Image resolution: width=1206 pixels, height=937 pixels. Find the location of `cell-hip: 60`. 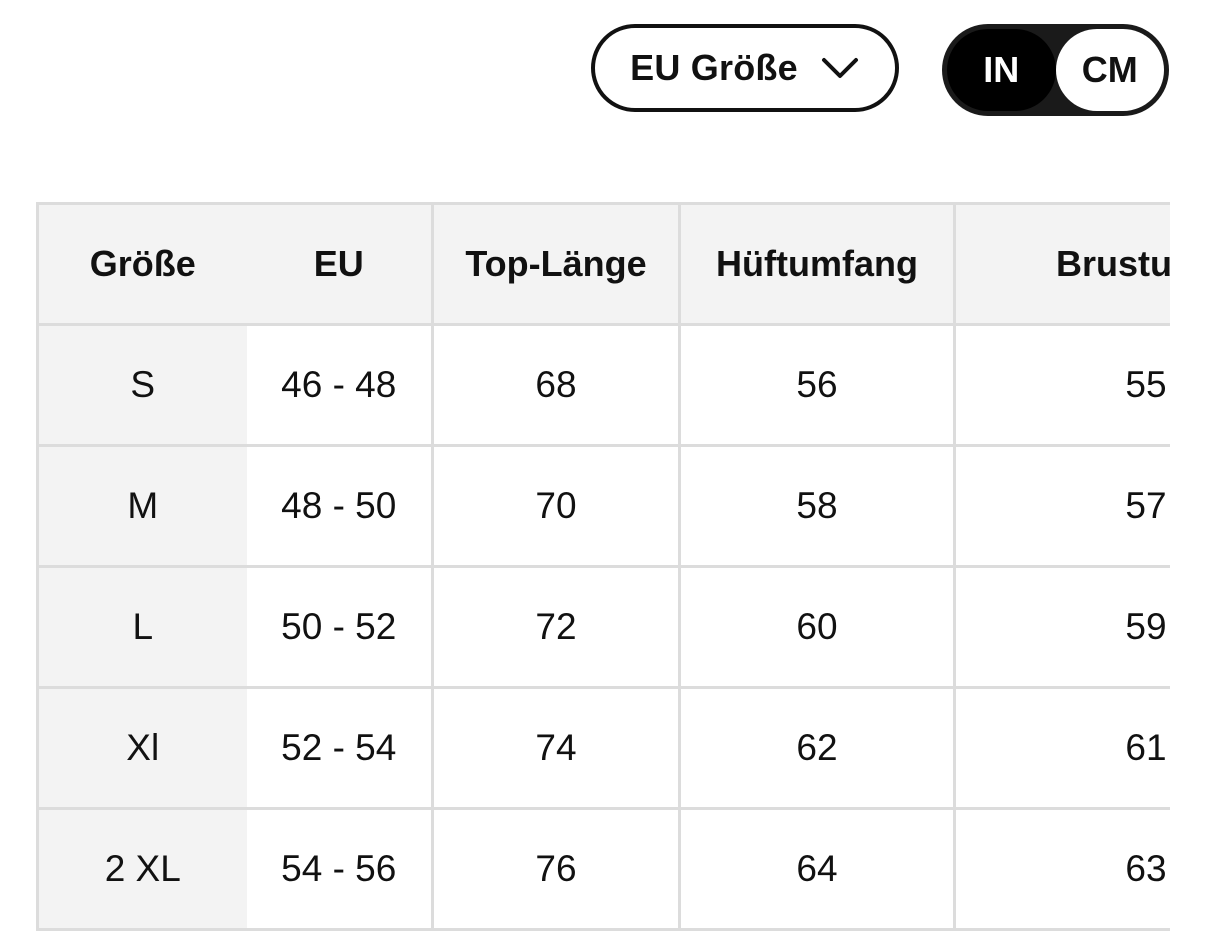

cell-hip: 60 is located at coordinates (817, 627).